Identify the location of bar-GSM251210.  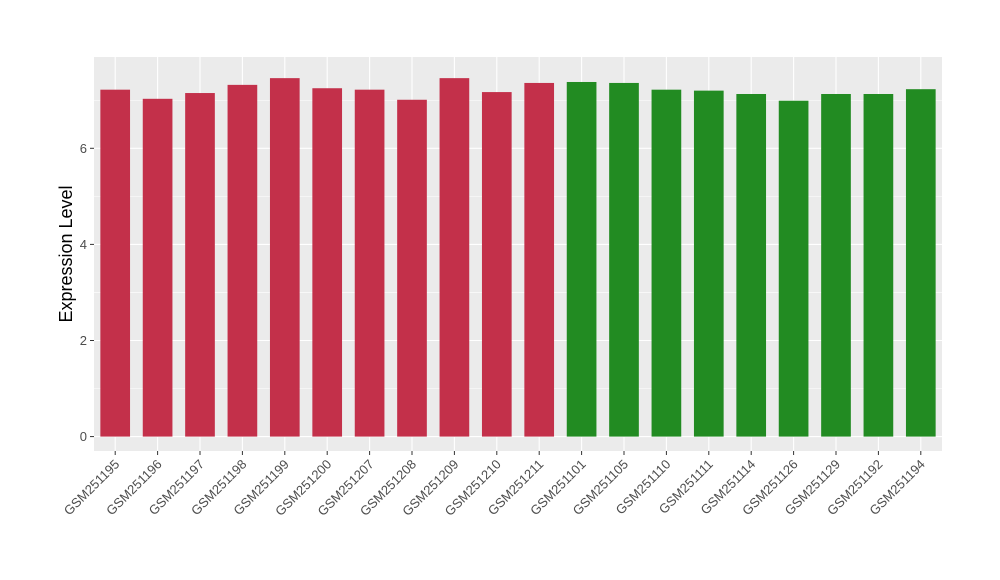
(496, 264).